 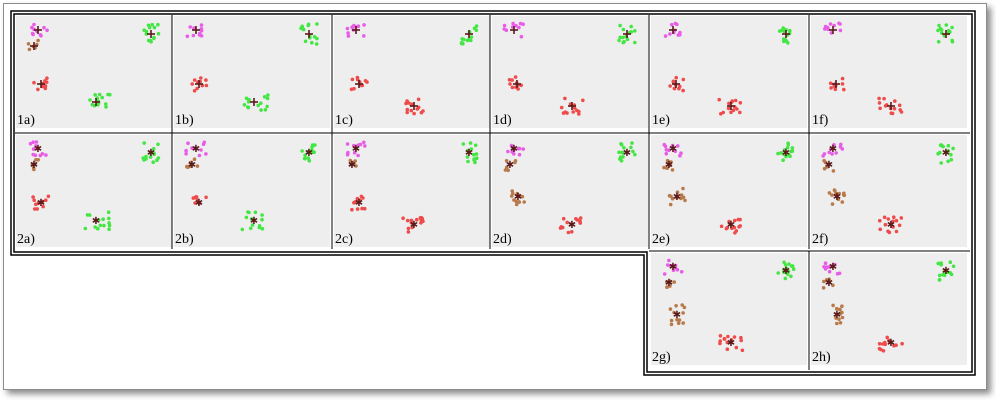 I want to click on panel-2e: ✱ ✱ ✱ ✱ ✱ 2e), so click(x=729, y=191).